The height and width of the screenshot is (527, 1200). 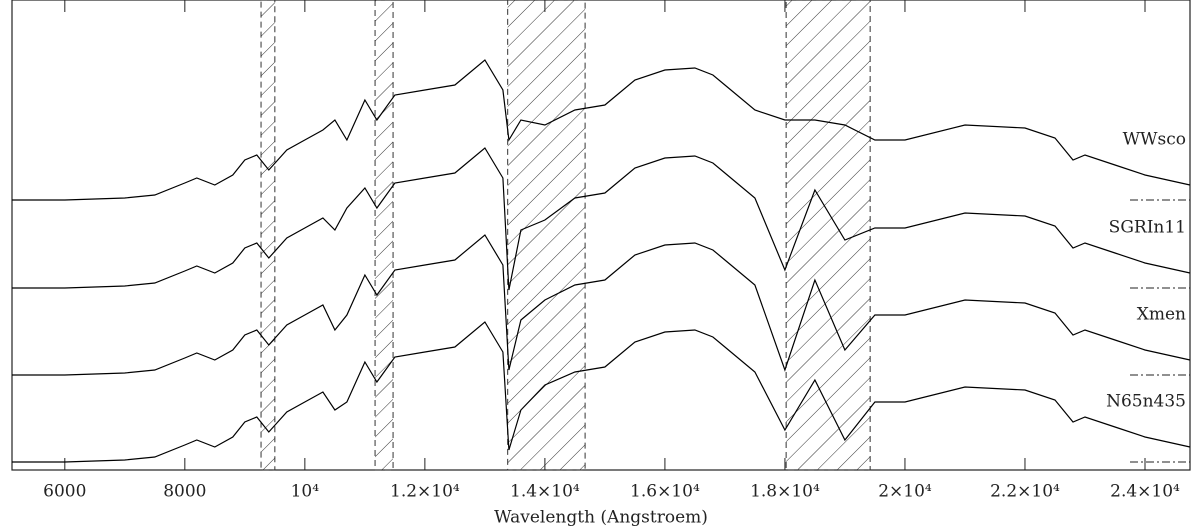 What do you see at coordinates (64, 492) in the screenshot?
I see `x-tick-label: 6000` at bounding box center [64, 492].